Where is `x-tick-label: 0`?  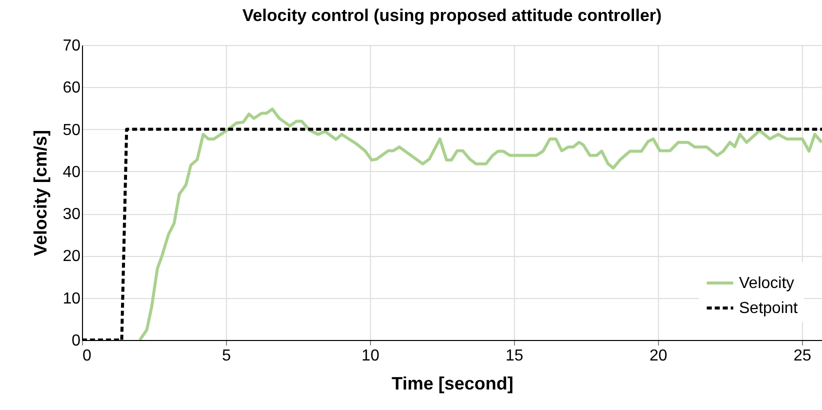
x-tick-label: 0 is located at coordinates (87, 356).